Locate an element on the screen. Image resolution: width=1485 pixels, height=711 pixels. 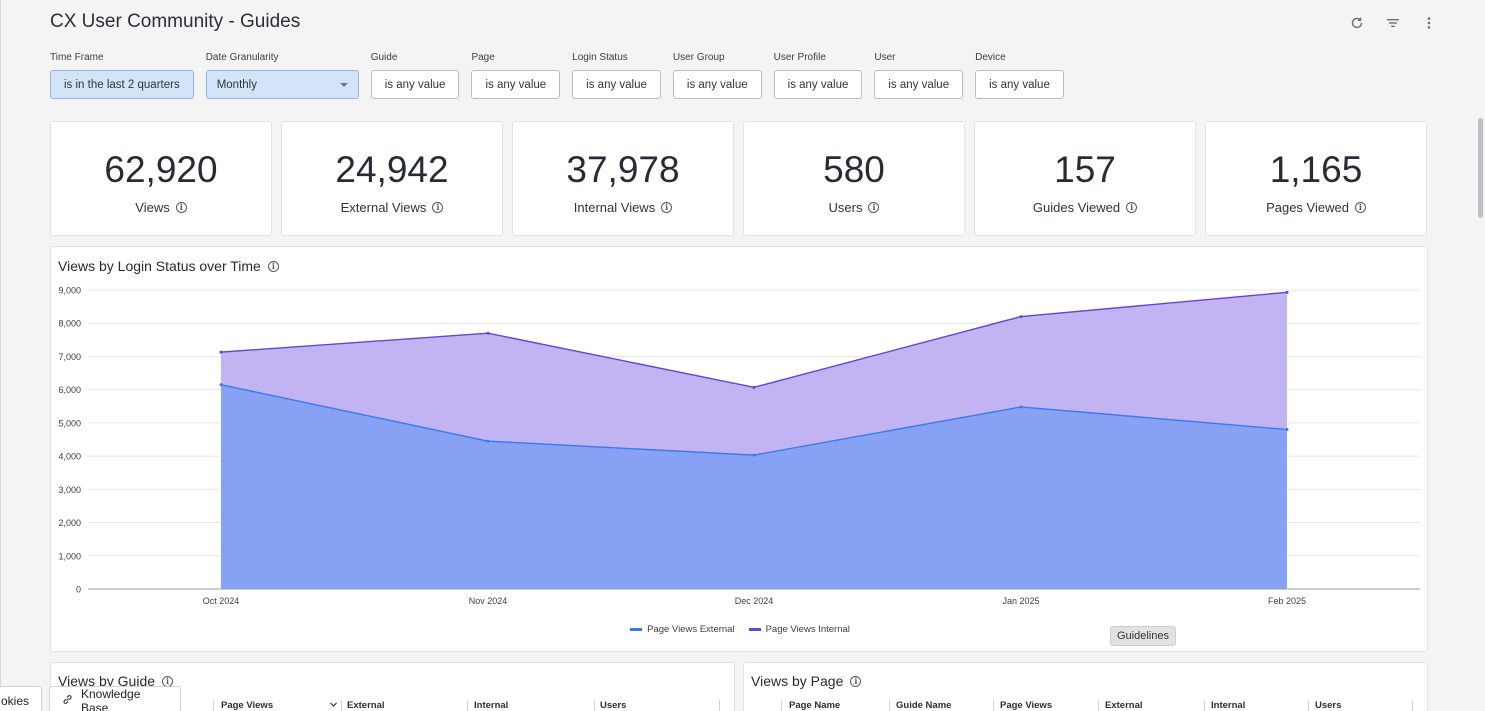
y-tick-label: 4,000 is located at coordinates (69, 457).